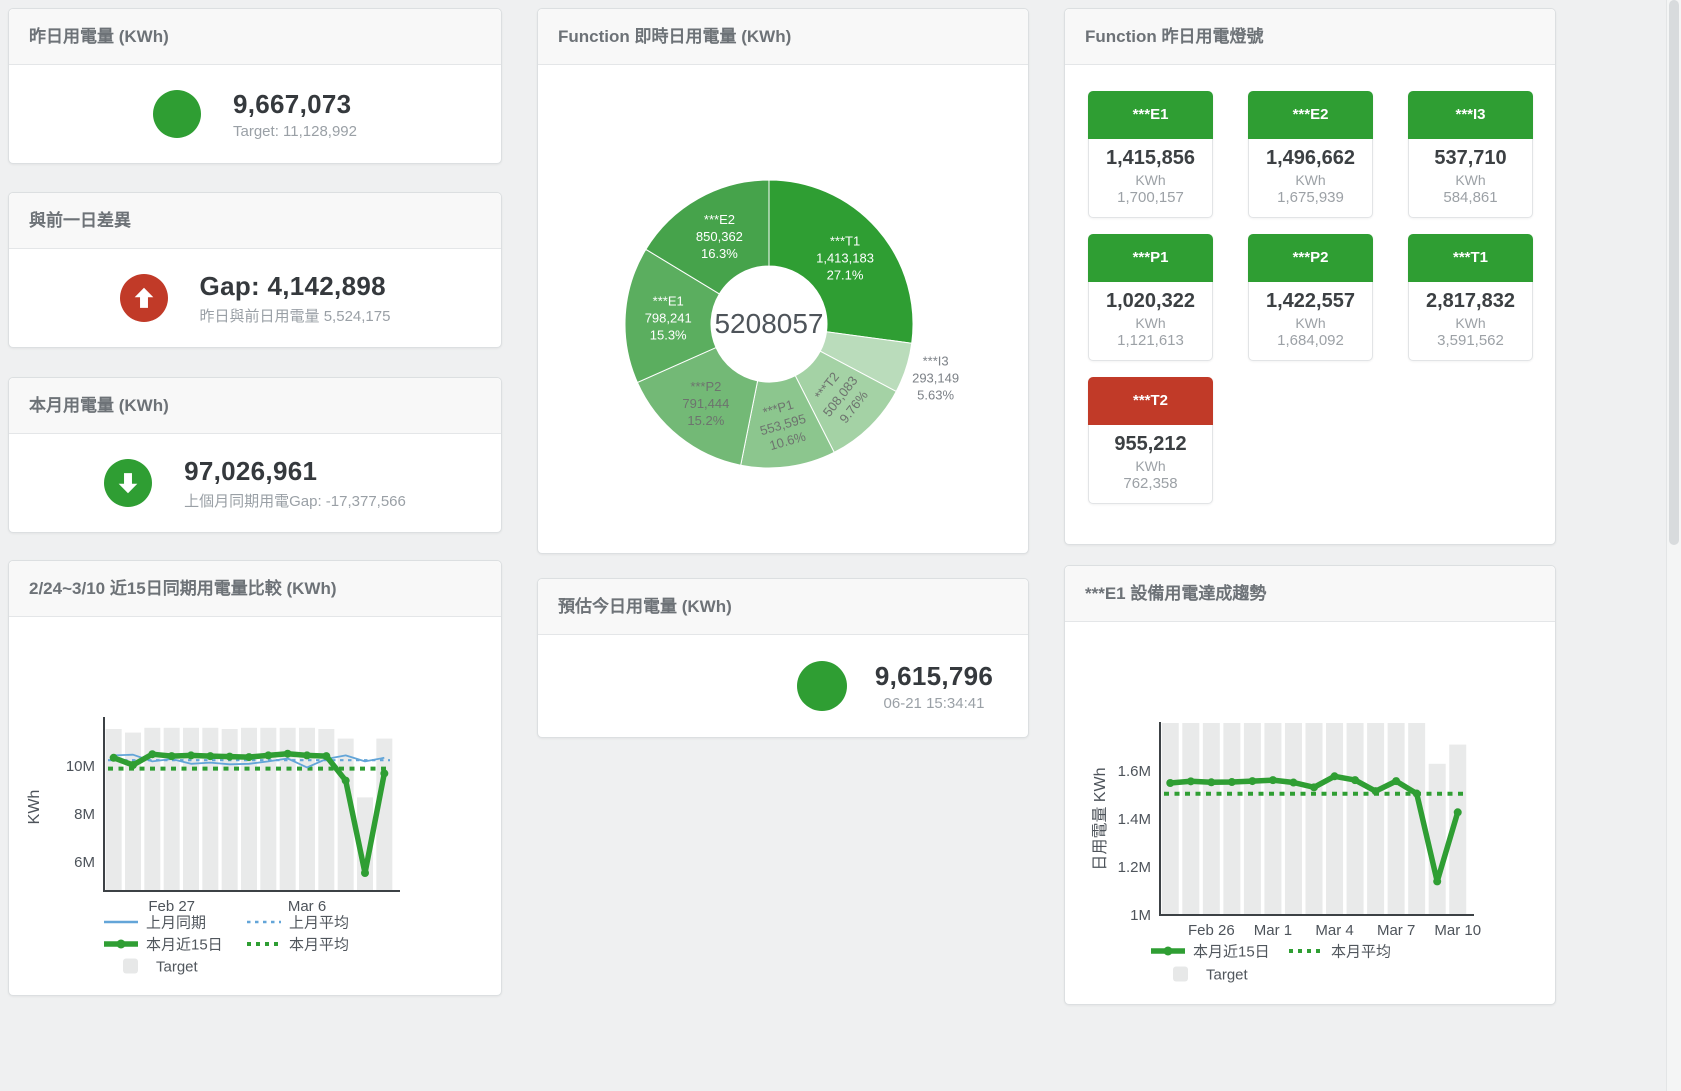 This screenshot has height=1091, width=1681. What do you see at coordinates (255, 37) in the screenshot?
I see `yesterday-usage-title: 昨日用電量 (KWh)` at bounding box center [255, 37].